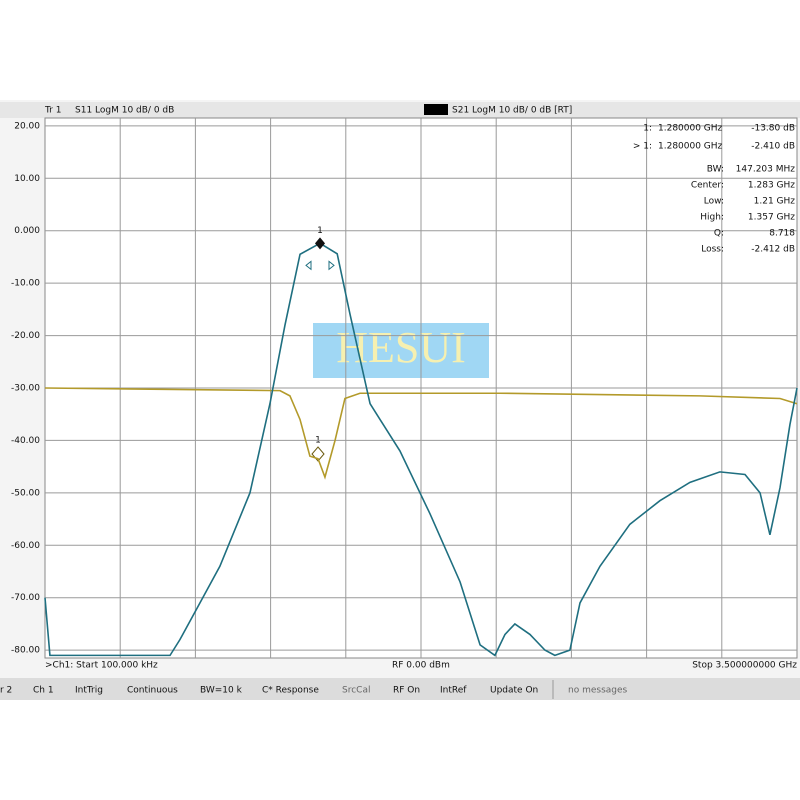 The width and height of the screenshot is (800, 800). I want to click on status-item: IntRef, so click(453, 691).